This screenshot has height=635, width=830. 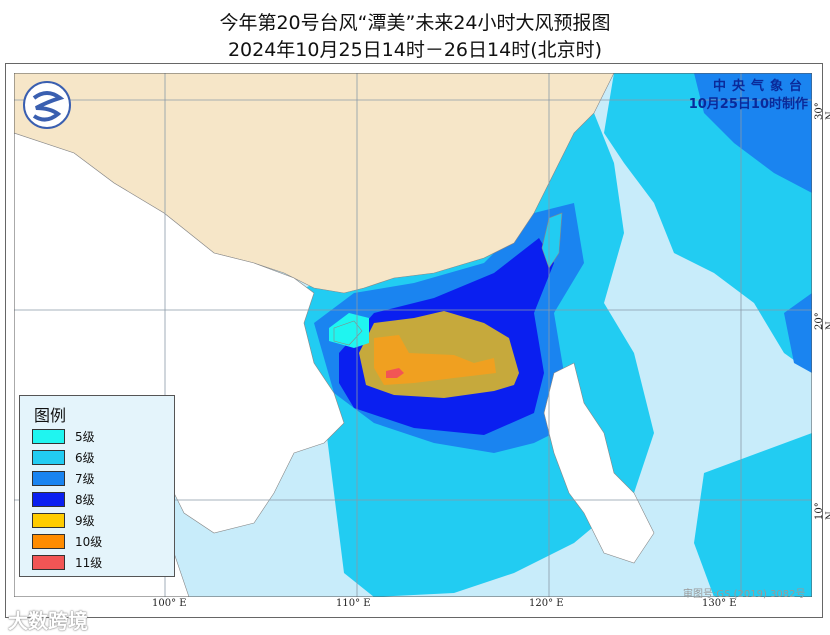 I want to click on legend-label: 6级, so click(x=85, y=458).